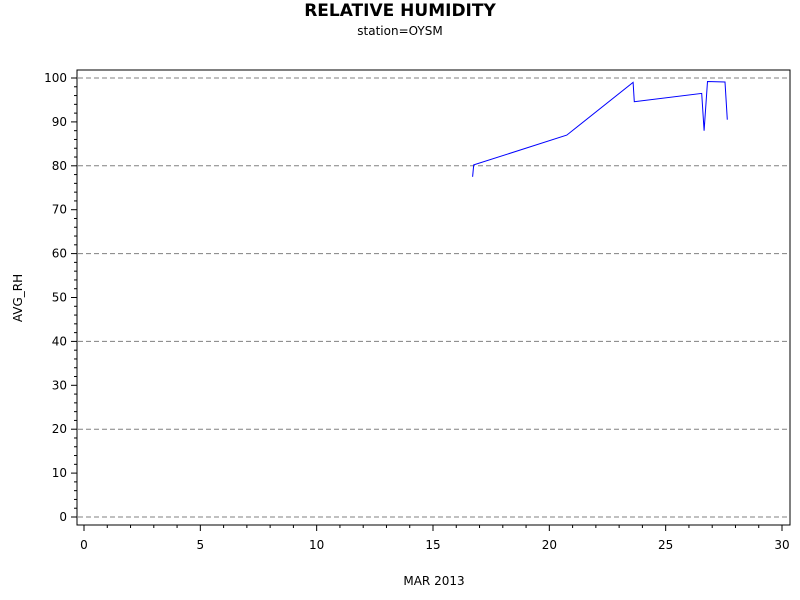  Describe the element at coordinates (18, 298) in the screenshot. I see `y-axis-label: AVG_RH` at that location.